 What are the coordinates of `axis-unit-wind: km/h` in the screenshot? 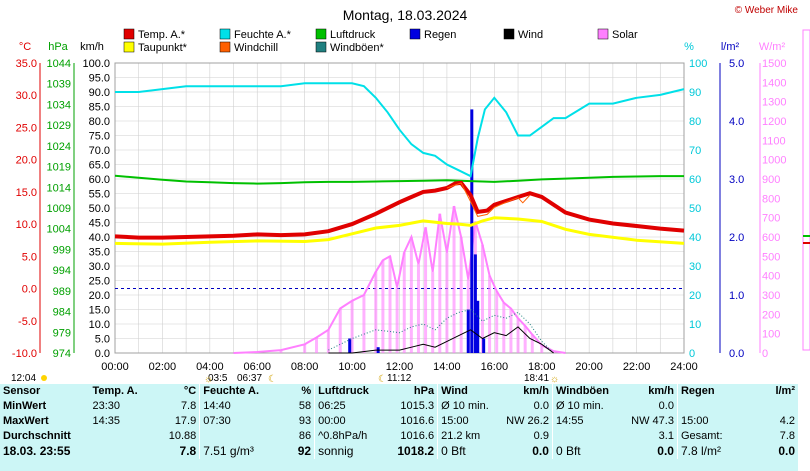 It's located at (92, 47).